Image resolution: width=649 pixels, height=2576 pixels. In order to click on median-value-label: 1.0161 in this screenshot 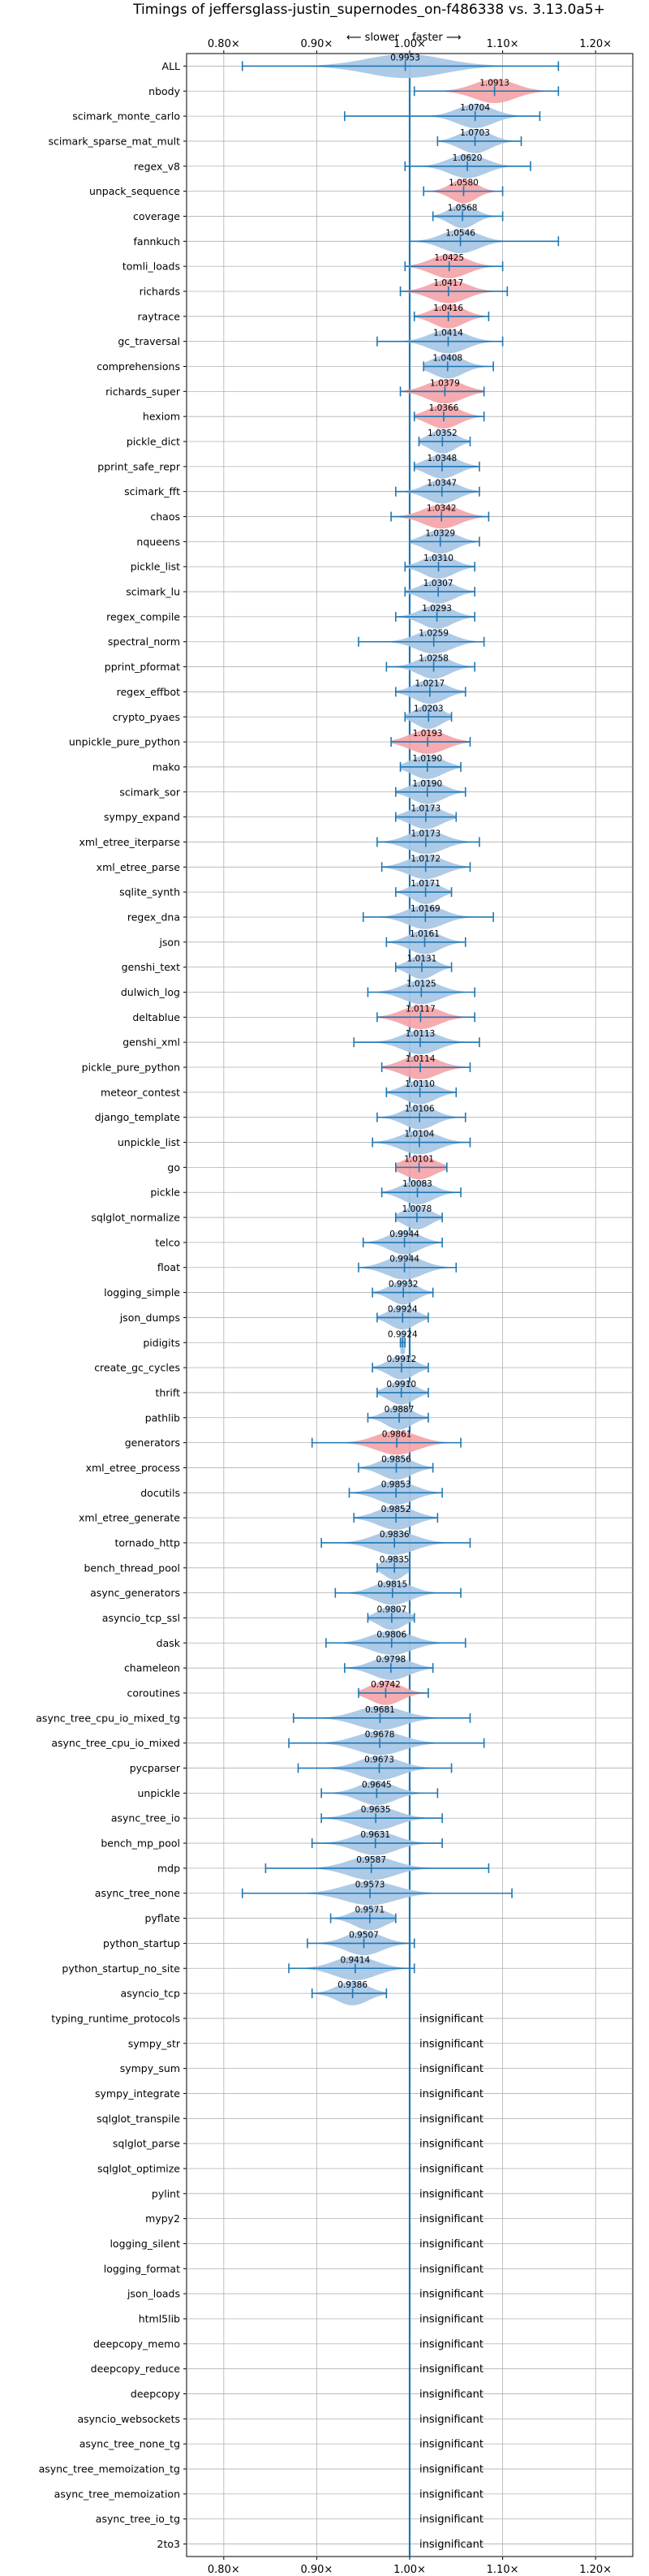, I will do `click(425, 934)`.